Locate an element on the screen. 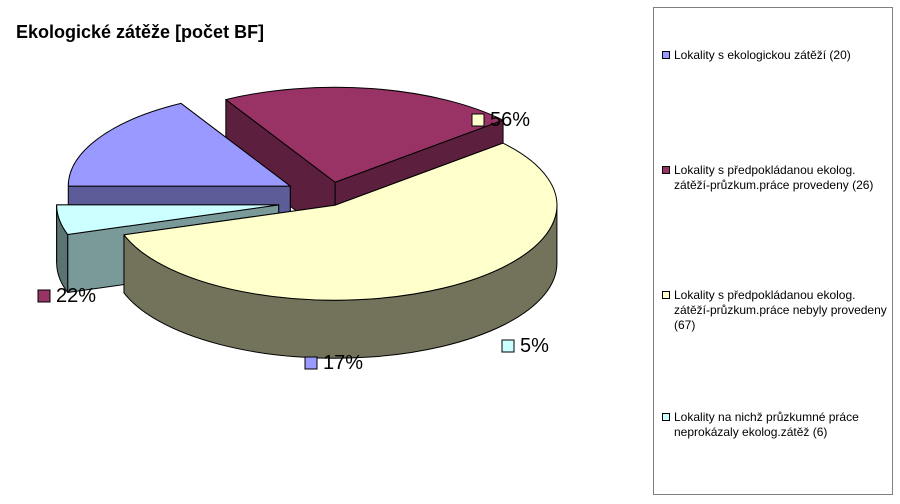  data-label: 17% is located at coordinates (343, 363).